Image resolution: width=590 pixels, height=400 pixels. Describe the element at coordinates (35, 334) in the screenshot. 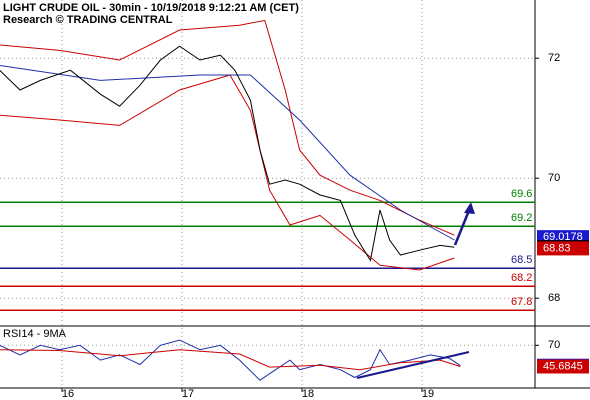

I see `rsi-title: RSI14 - 9MA` at that location.